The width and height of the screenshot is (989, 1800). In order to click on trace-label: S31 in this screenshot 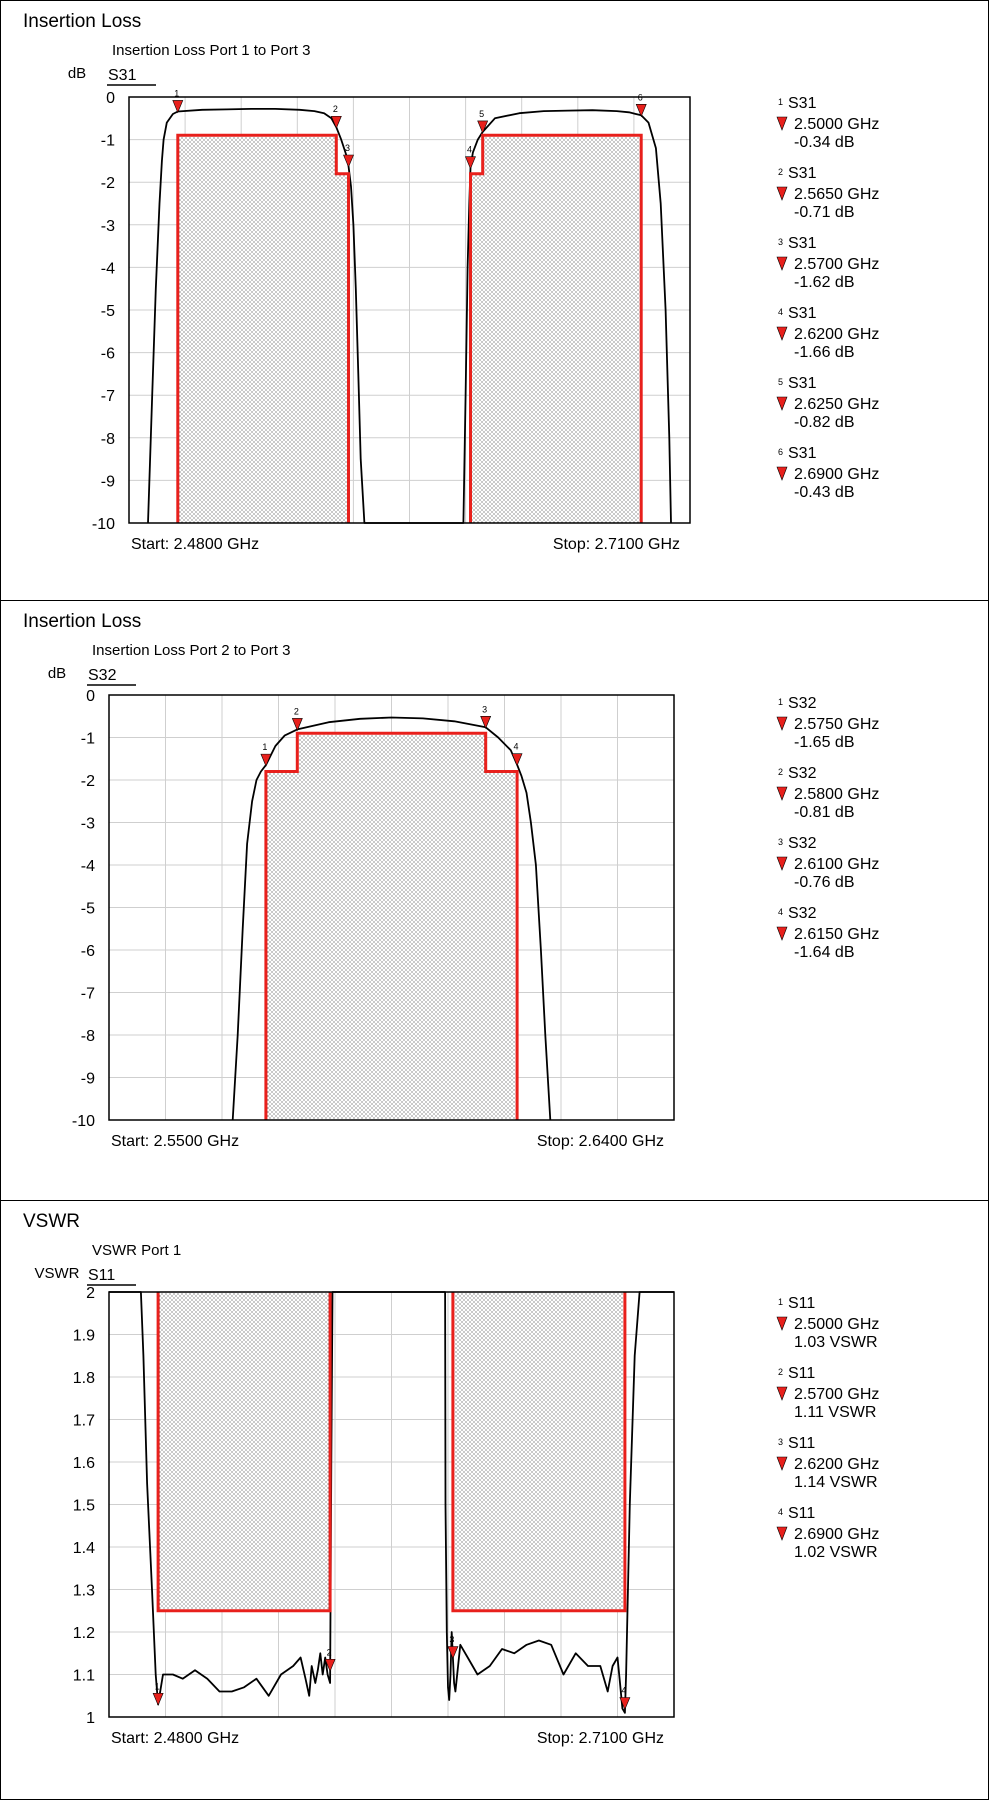, I will do `click(122, 75)`.